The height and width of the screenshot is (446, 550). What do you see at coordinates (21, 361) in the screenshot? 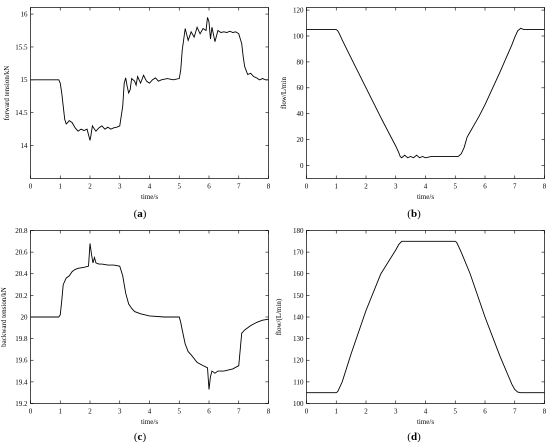
I see `y-tick-label-c: 19.6` at bounding box center [21, 361].